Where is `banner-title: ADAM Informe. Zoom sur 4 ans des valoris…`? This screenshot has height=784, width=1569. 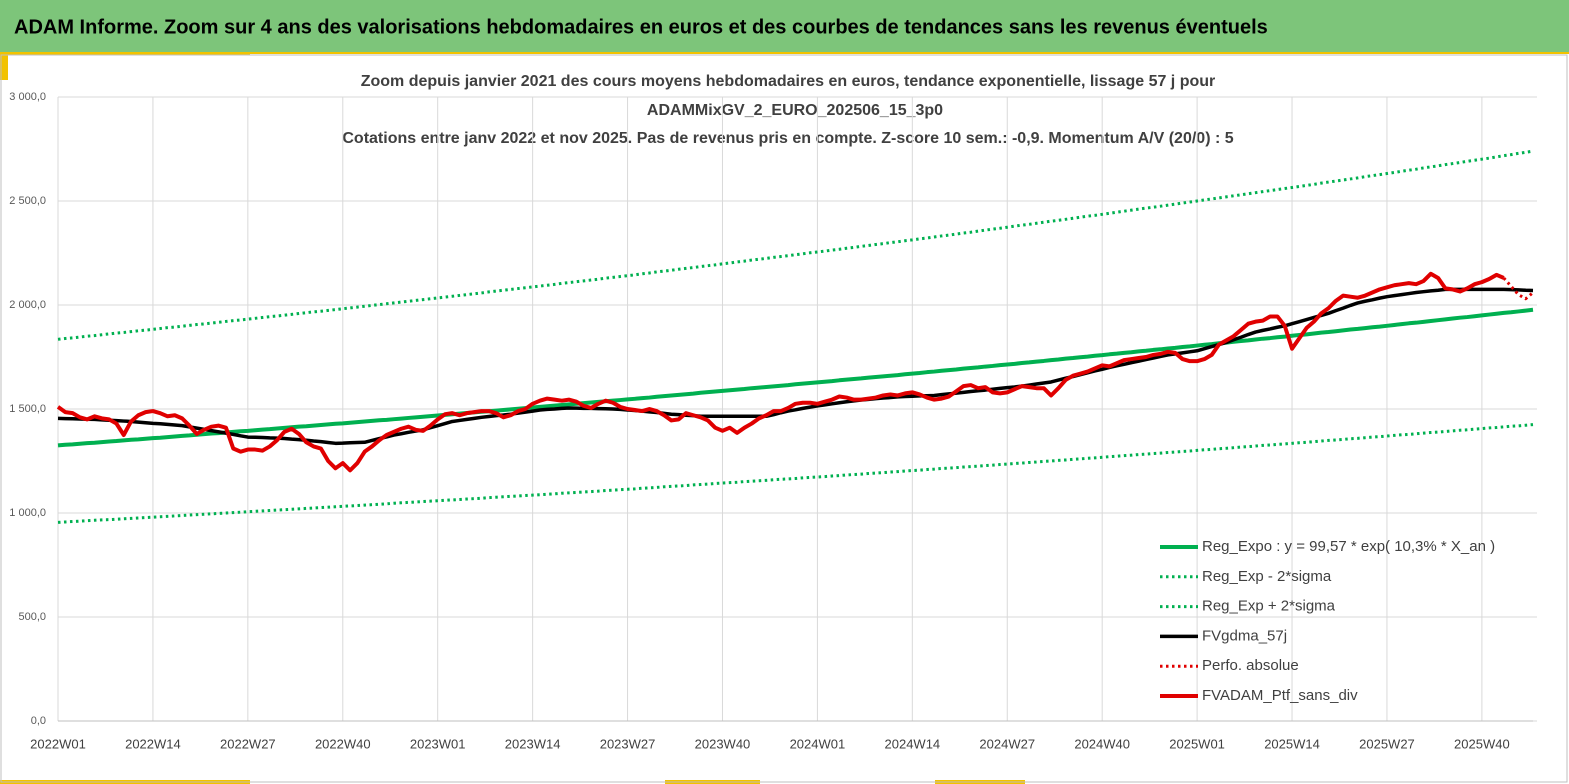
banner-title: ADAM Informe. Zoom sur 4 ans des valoris… is located at coordinates (641, 27).